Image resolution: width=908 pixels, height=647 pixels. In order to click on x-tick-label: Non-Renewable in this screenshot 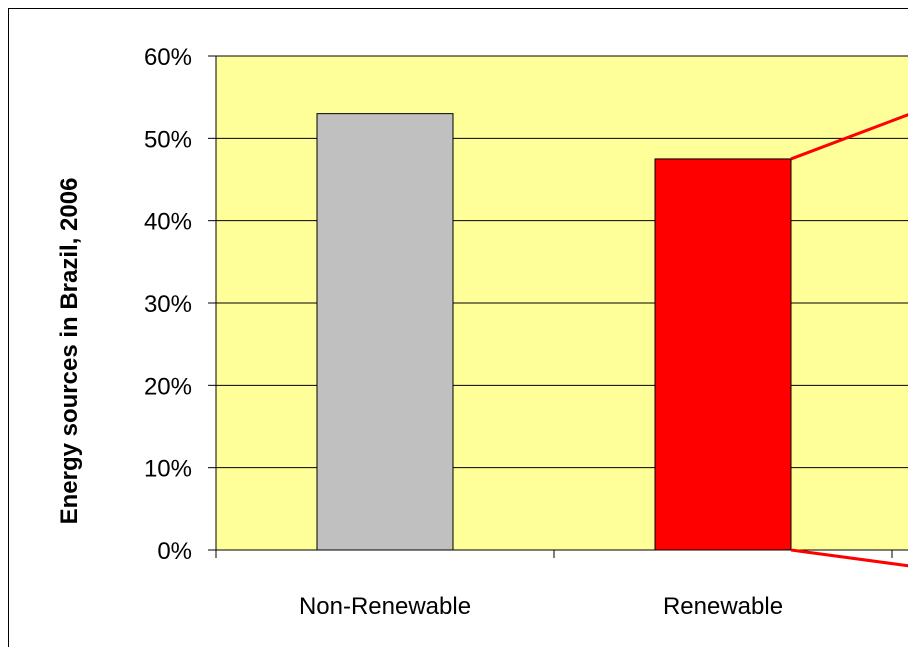, I will do `click(385, 606)`.